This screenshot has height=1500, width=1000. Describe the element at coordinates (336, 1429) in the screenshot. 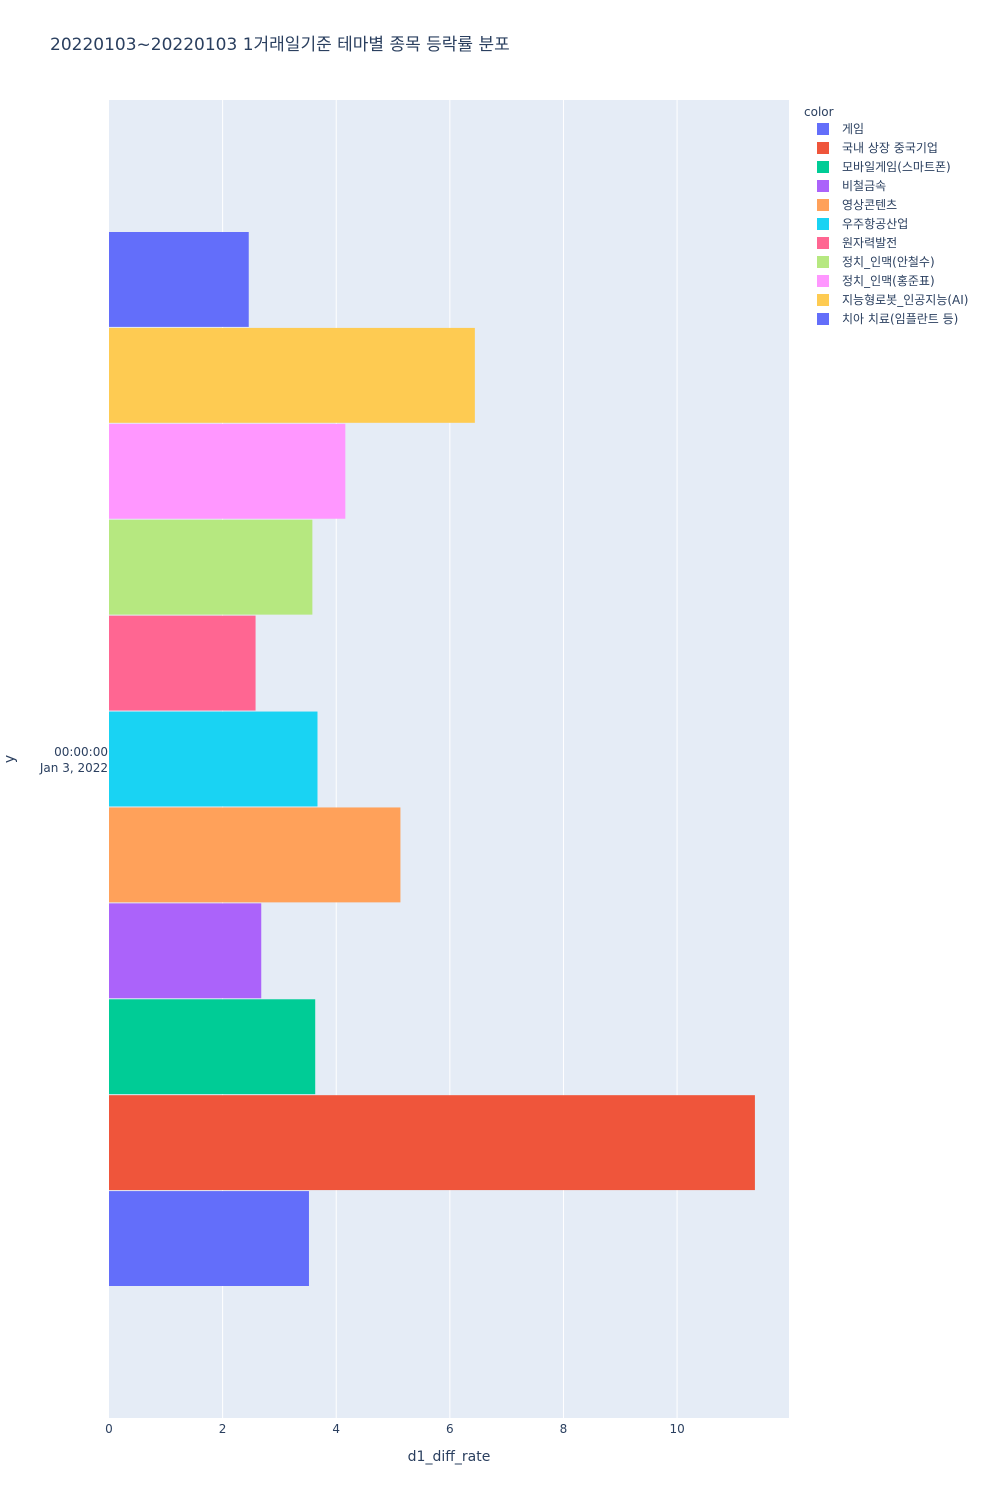

I see `x-tick-label: 4` at that location.